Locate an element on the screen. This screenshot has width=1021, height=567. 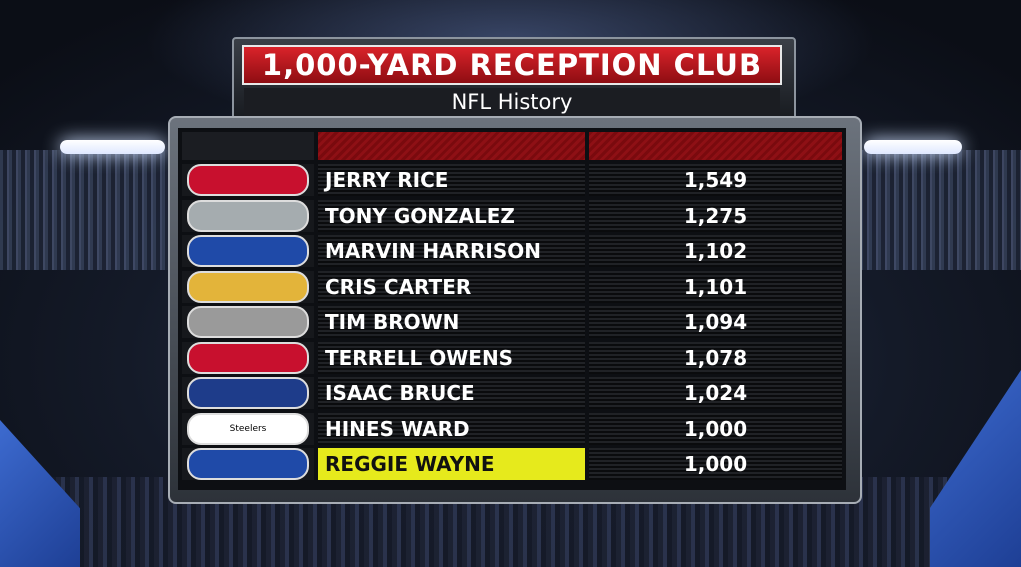
table-row: MARVIN HARRISON 1,102 is located at coordinates (510, 251).